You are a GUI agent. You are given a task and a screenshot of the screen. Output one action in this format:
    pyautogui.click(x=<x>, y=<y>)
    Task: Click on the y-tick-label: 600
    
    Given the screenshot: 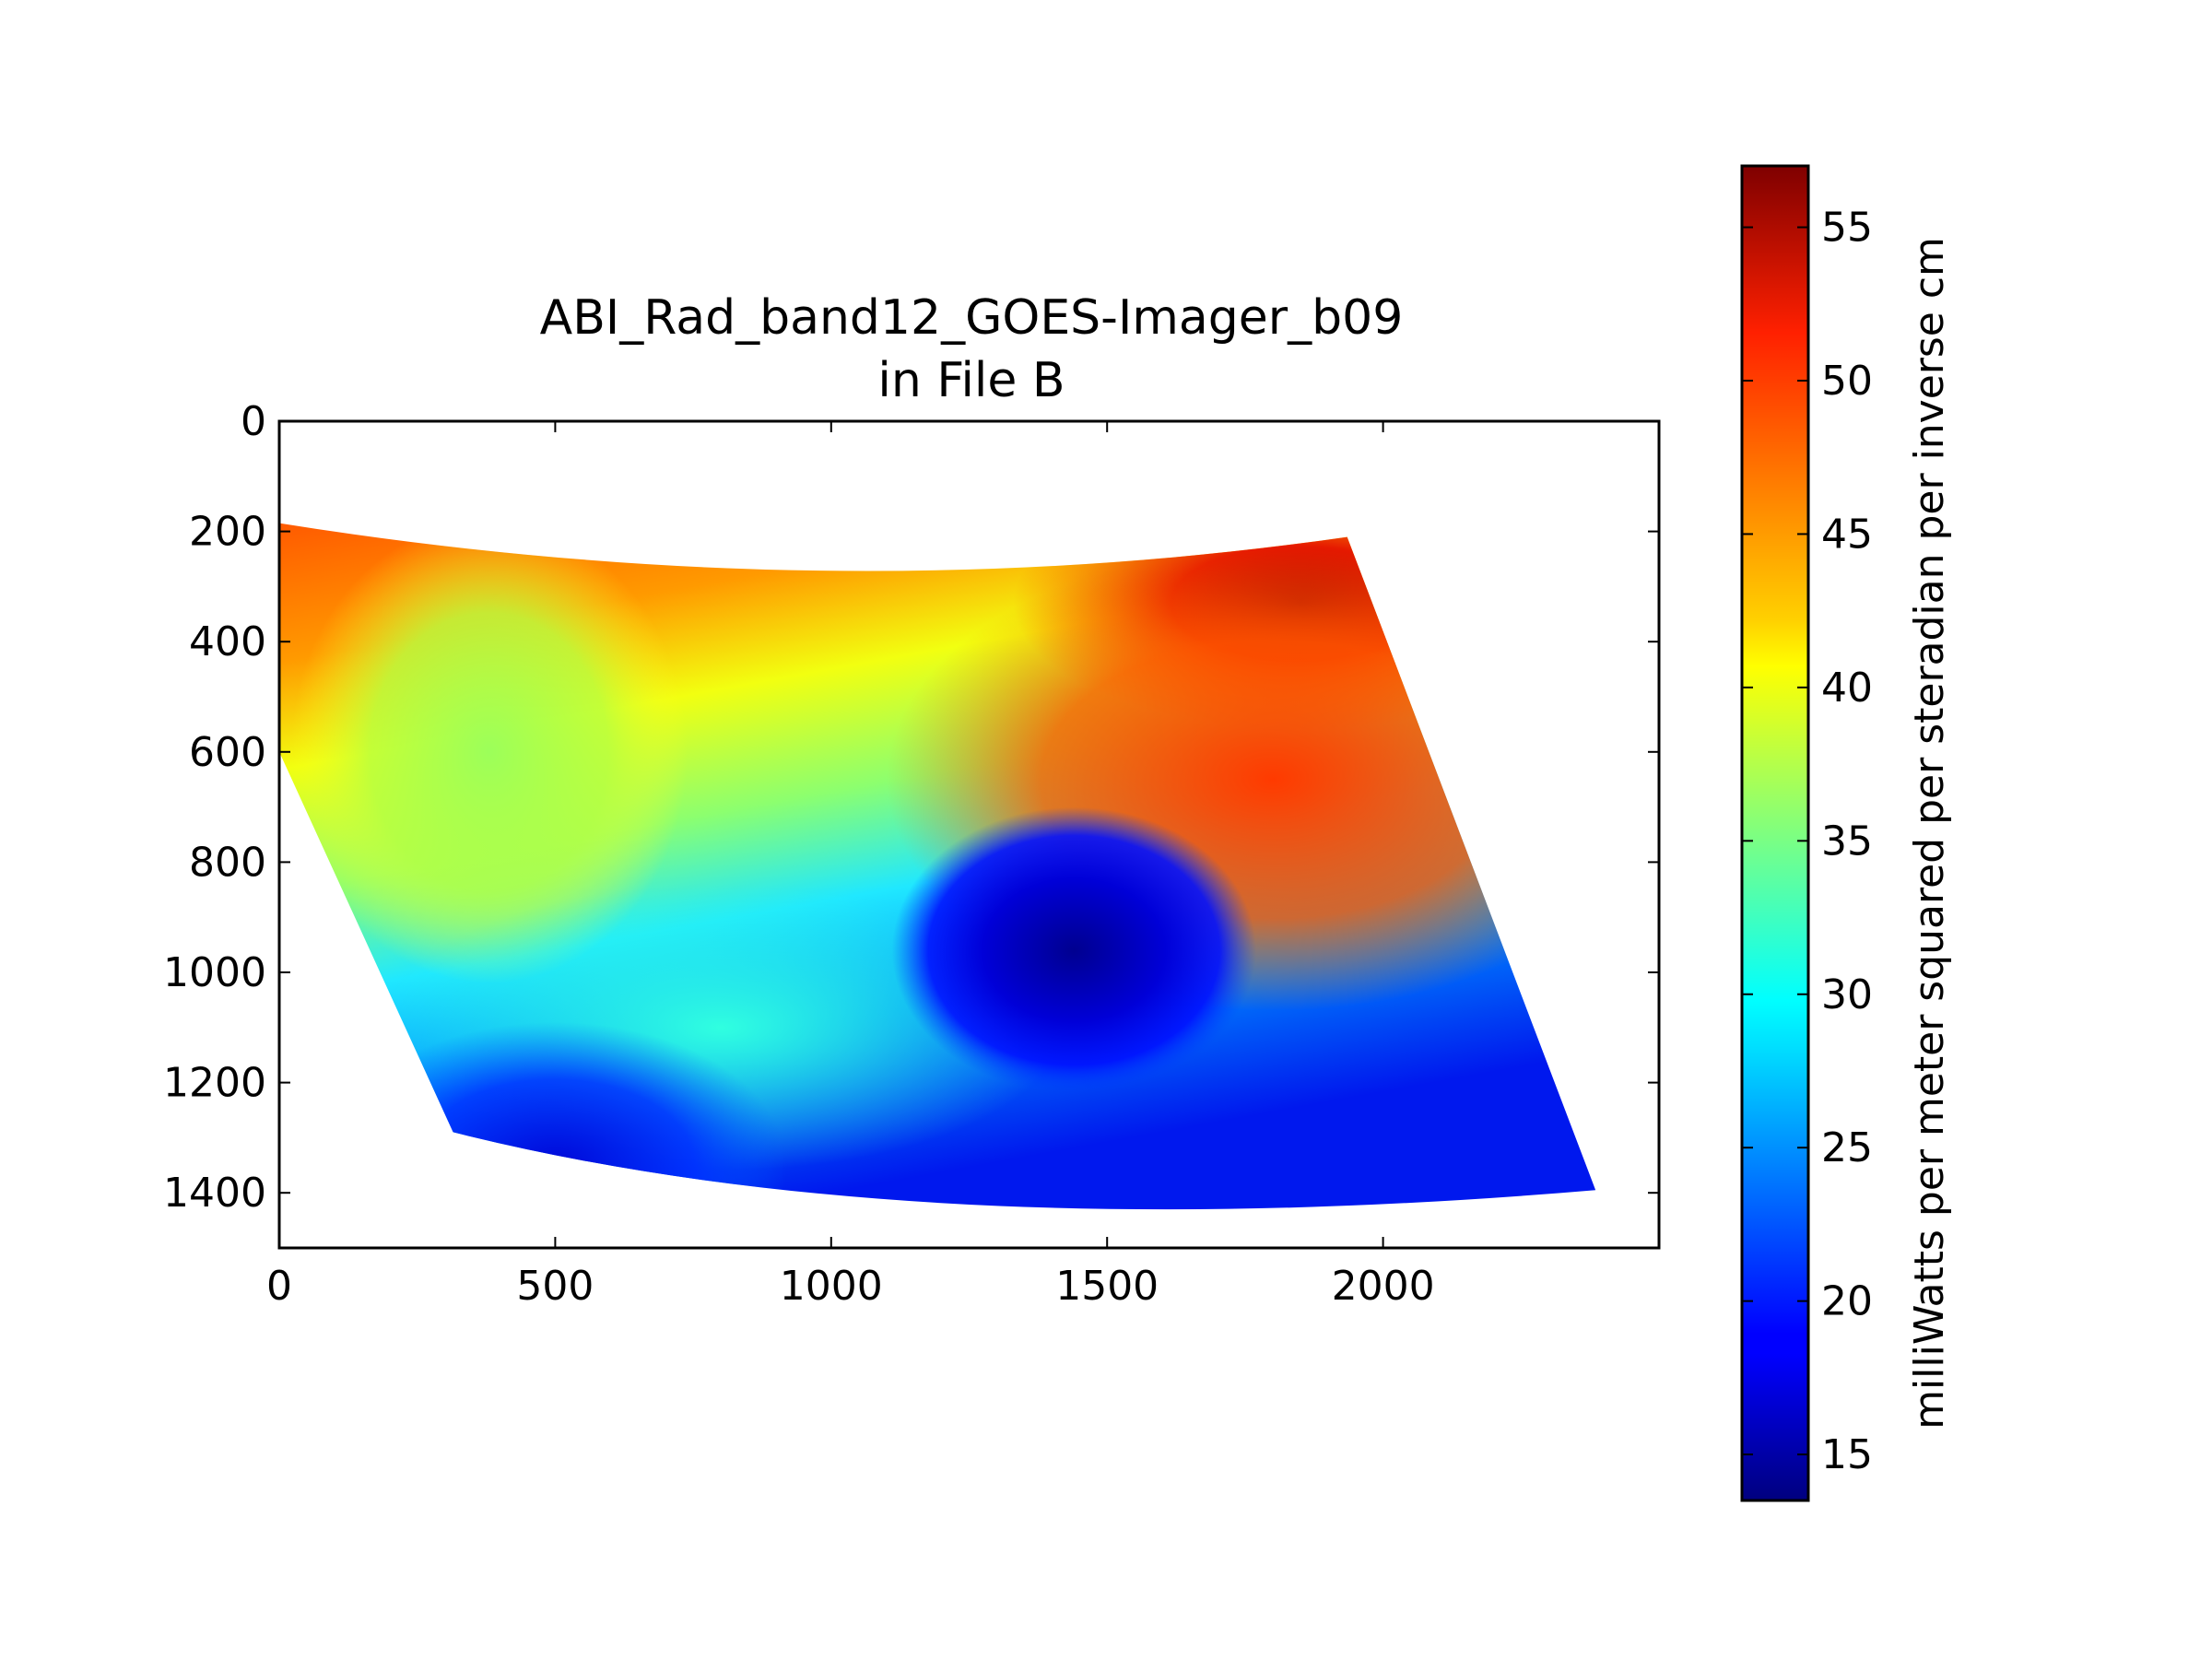 What is the action you would take?
    pyautogui.click(x=227, y=752)
    